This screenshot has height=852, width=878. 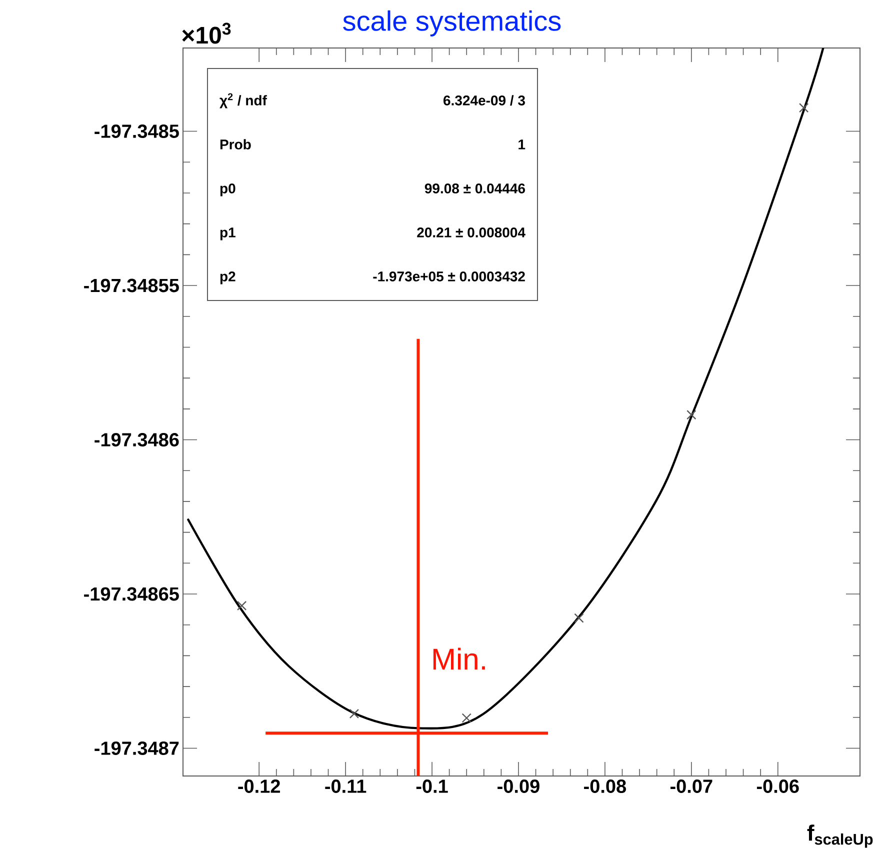 What do you see at coordinates (136, 131) in the screenshot?
I see `y-tick-label: -197.3485` at bounding box center [136, 131].